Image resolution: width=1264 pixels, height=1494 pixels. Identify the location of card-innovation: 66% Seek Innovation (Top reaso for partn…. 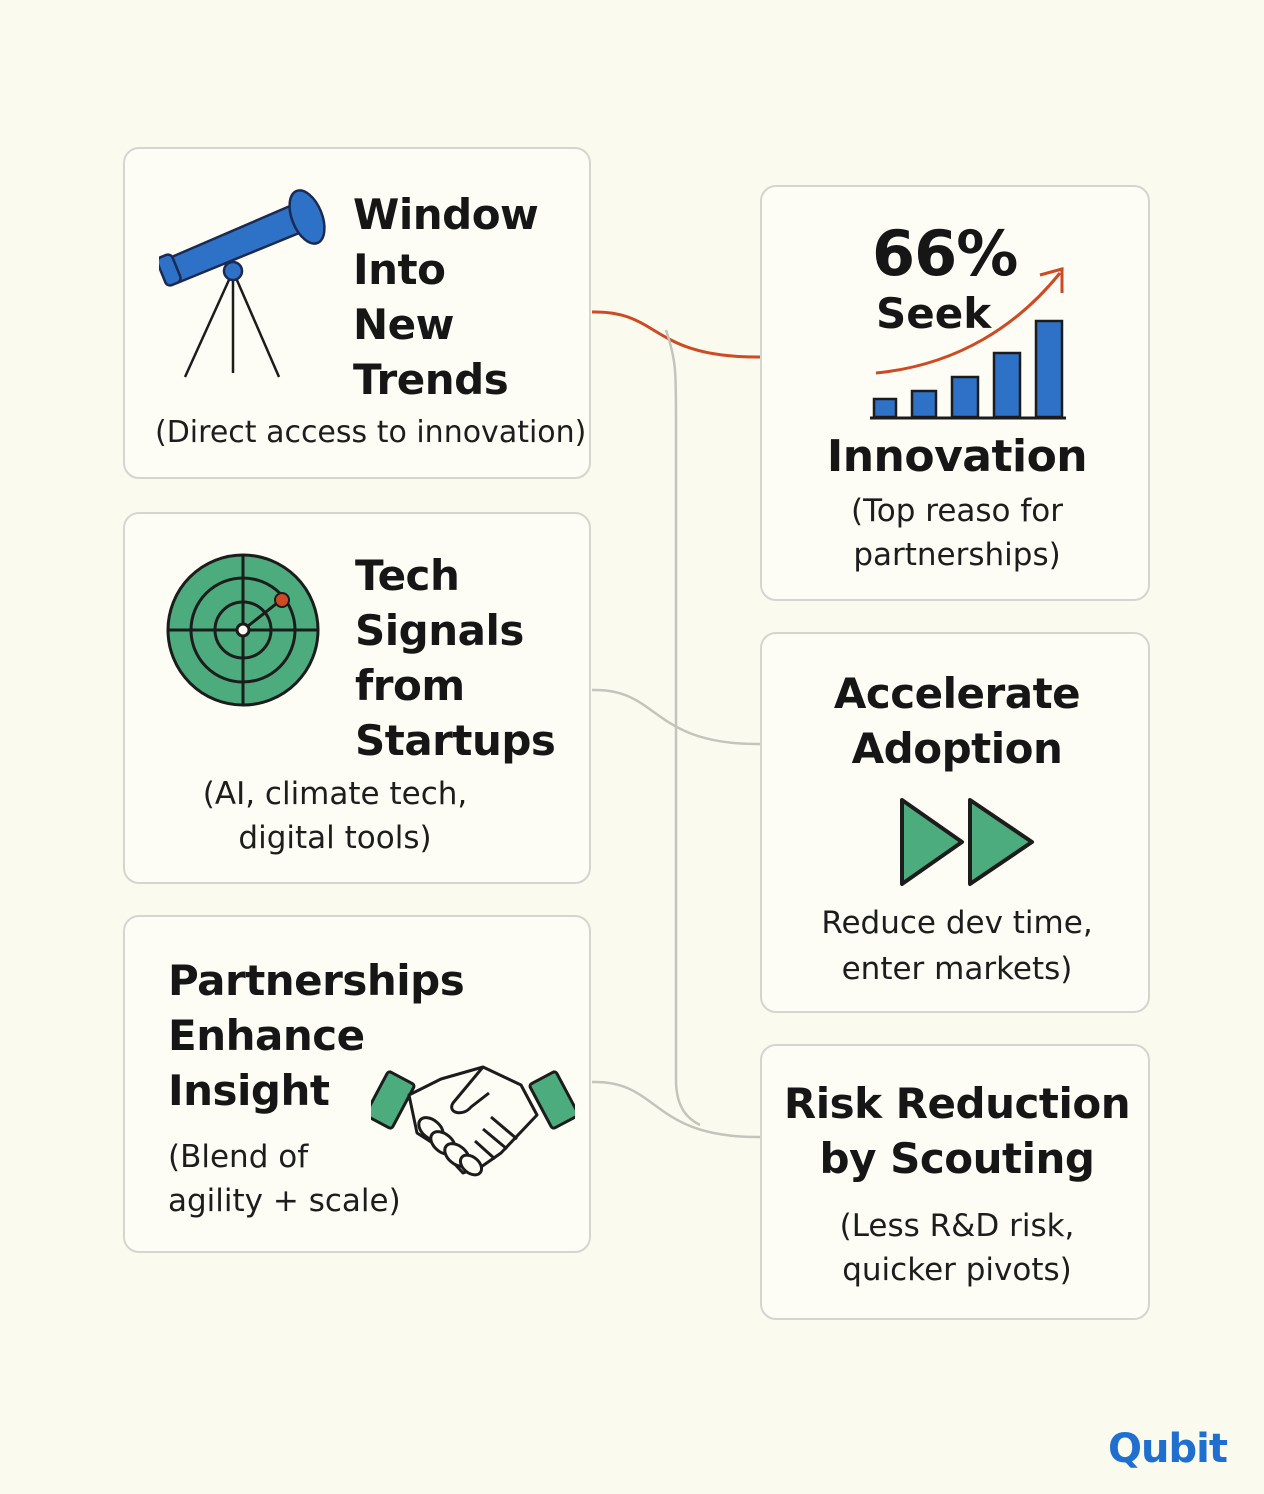
(955, 393).